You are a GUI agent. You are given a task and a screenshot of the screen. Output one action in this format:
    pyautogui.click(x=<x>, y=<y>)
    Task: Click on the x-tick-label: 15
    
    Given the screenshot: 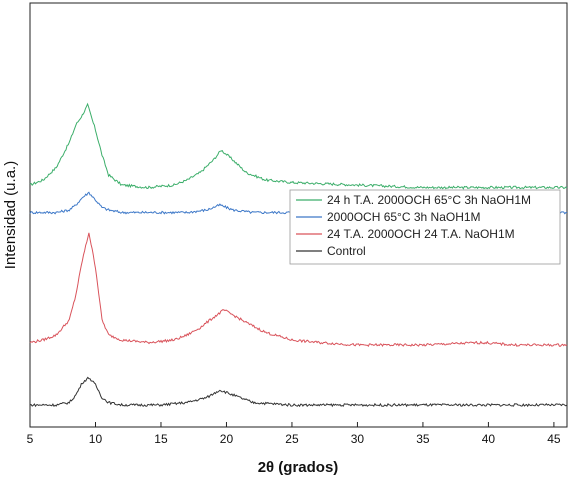 What is the action you would take?
    pyautogui.click(x=161, y=439)
    